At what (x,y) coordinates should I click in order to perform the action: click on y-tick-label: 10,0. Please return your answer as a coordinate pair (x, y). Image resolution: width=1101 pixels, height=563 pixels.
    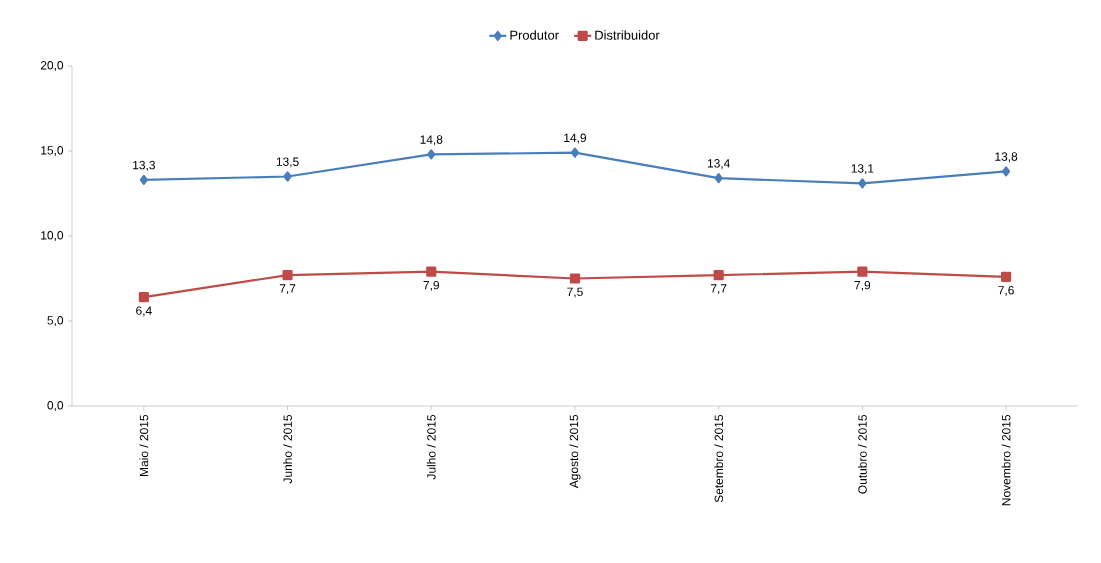
    Looking at the image, I should click on (52, 236).